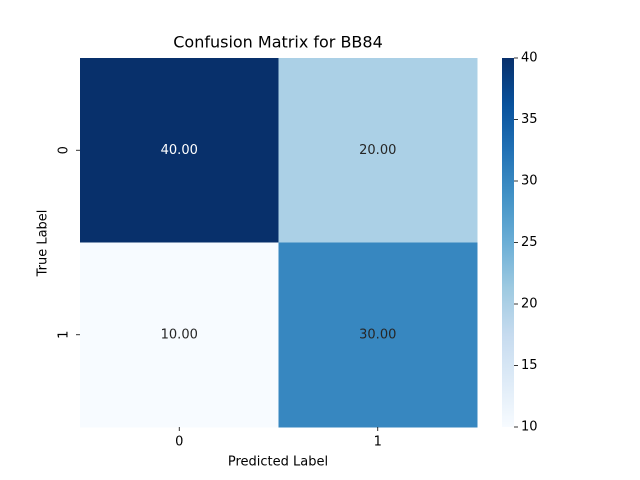 This screenshot has width=640, height=480. Describe the element at coordinates (43, 244) in the screenshot. I see `y-axis-label: True Label` at that location.